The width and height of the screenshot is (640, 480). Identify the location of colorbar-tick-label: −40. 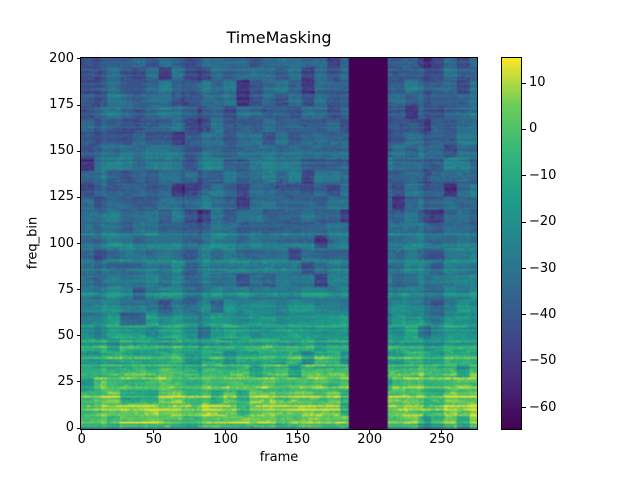
(543, 314).